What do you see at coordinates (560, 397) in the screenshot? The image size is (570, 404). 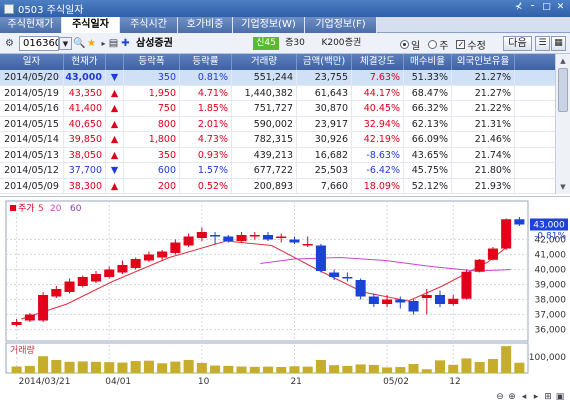 I see `zoom-control-icon: ▣` at bounding box center [560, 397].